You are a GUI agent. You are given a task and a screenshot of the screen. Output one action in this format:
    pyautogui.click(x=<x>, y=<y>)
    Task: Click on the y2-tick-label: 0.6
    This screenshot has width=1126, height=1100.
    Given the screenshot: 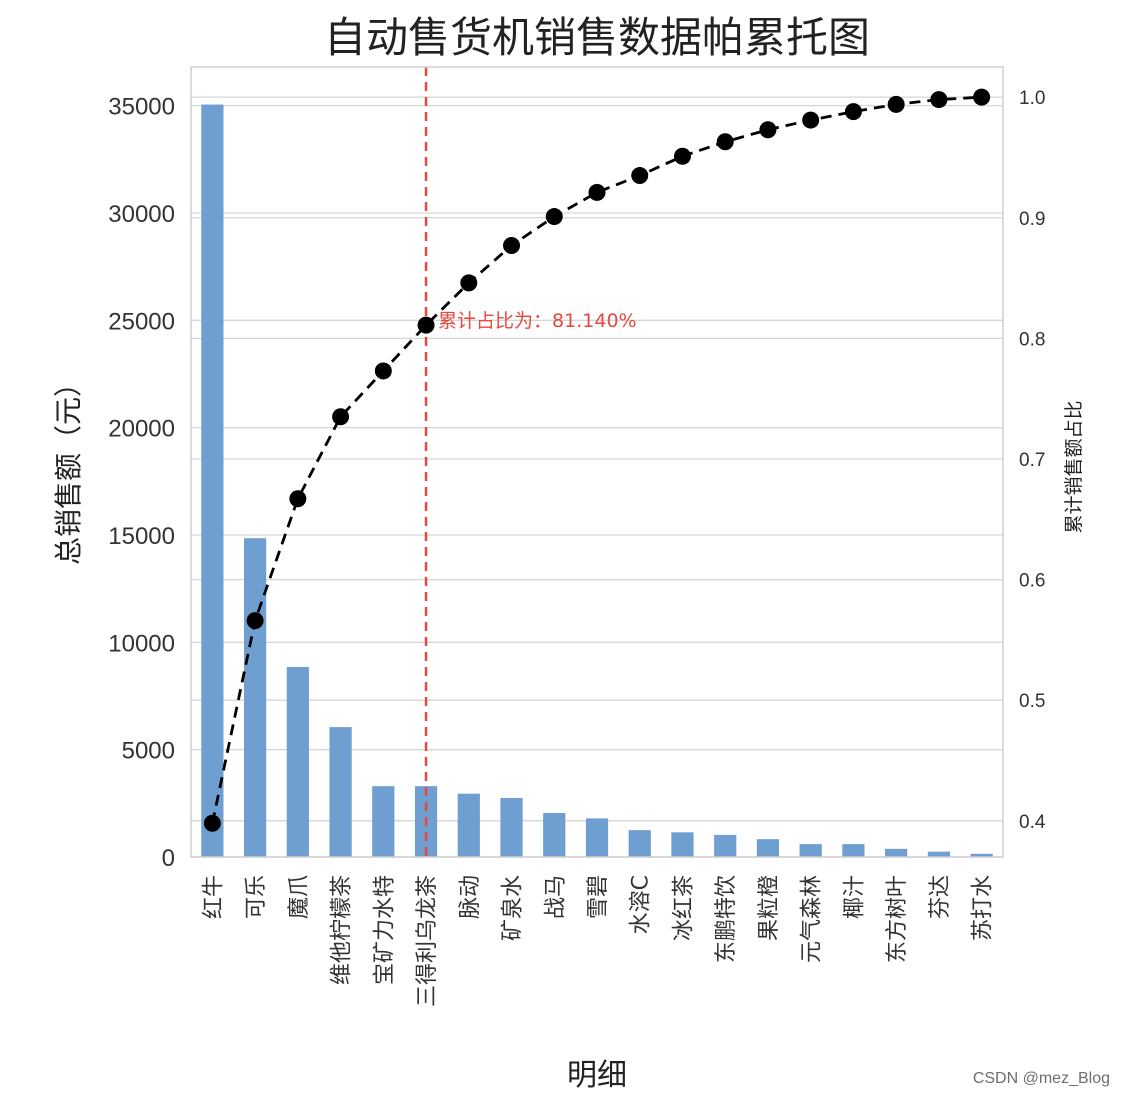 What is the action you would take?
    pyautogui.click(x=1032, y=581)
    